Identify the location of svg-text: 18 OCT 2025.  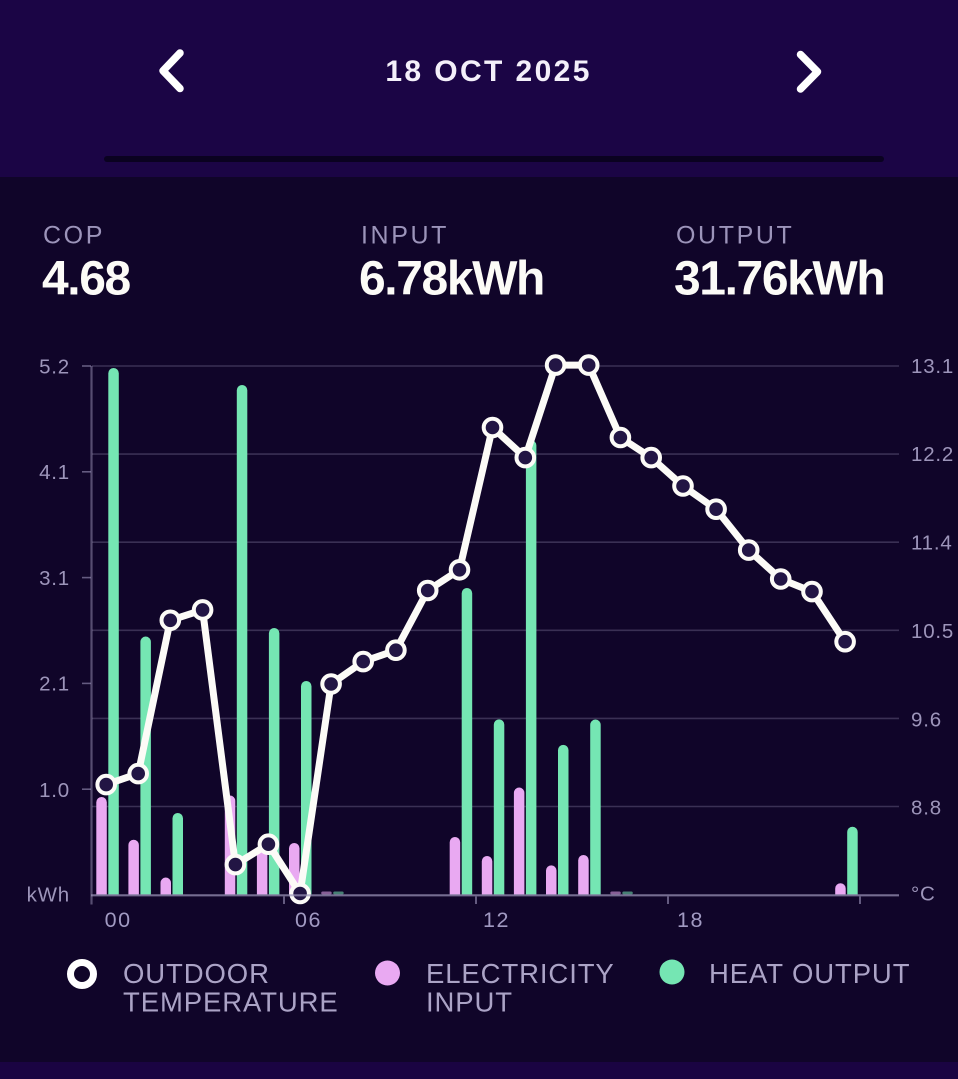
(488, 71).